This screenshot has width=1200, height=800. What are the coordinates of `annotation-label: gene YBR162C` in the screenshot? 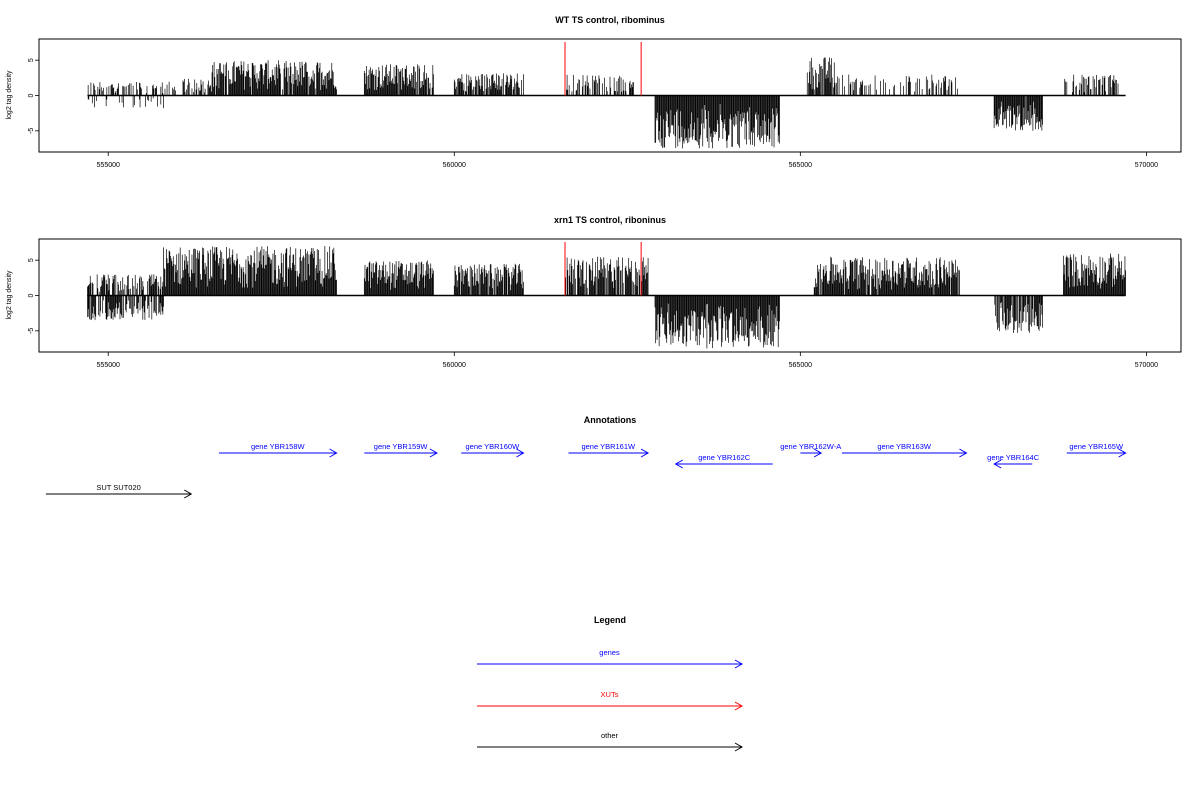 It's located at (724, 457).